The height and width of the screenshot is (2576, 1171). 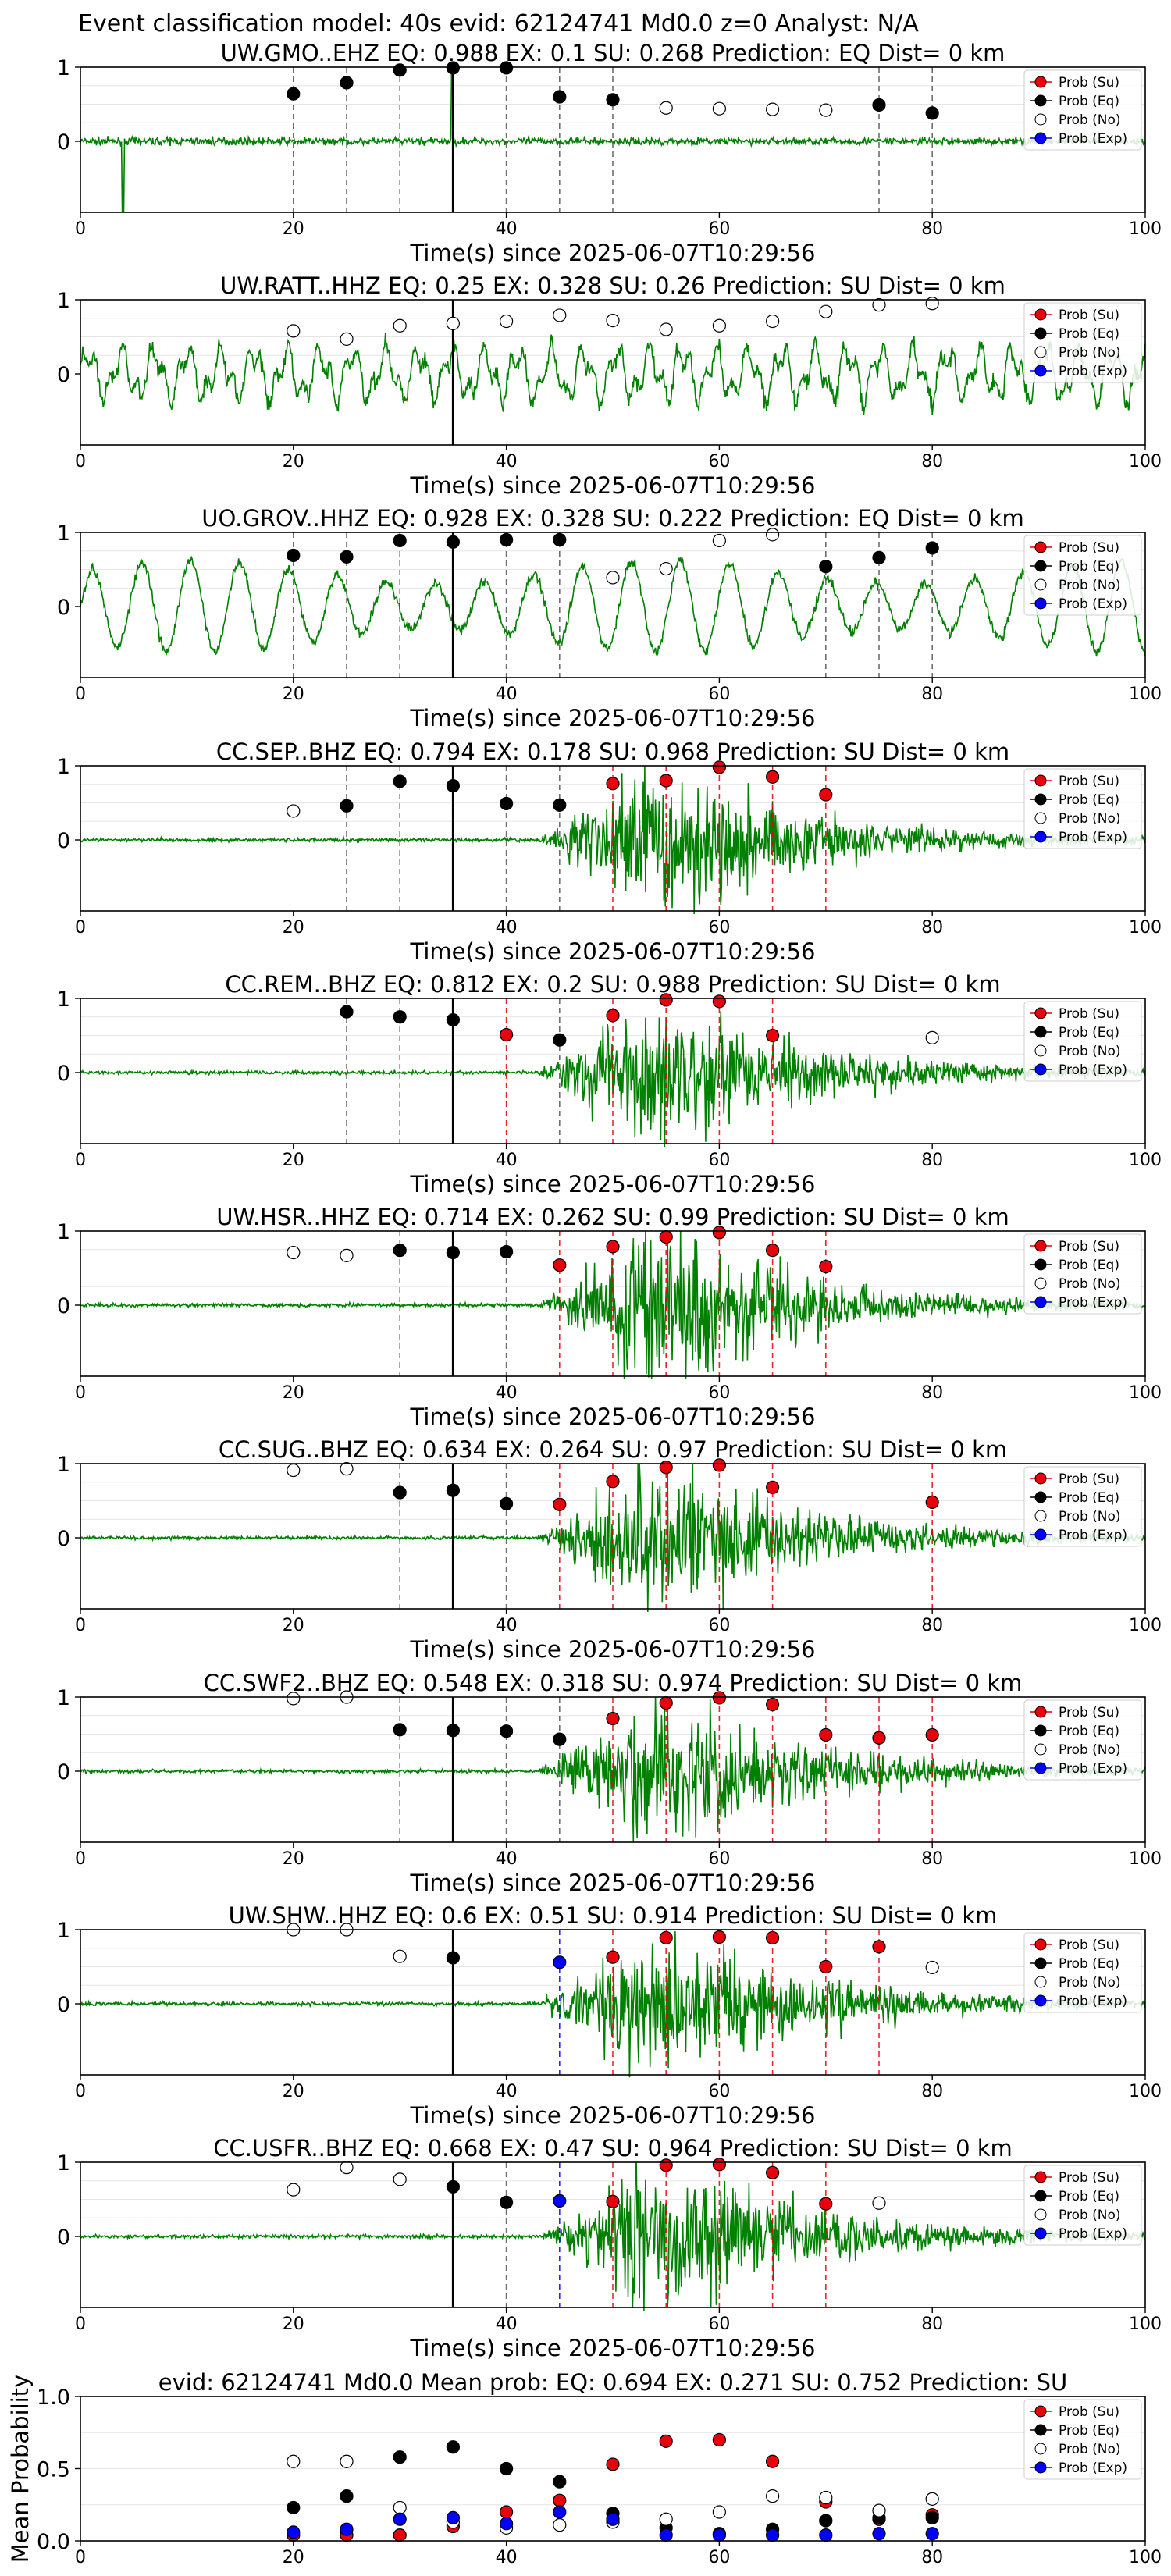 I want to click on legend-label-no: Prob (No), so click(x=1090, y=1051).